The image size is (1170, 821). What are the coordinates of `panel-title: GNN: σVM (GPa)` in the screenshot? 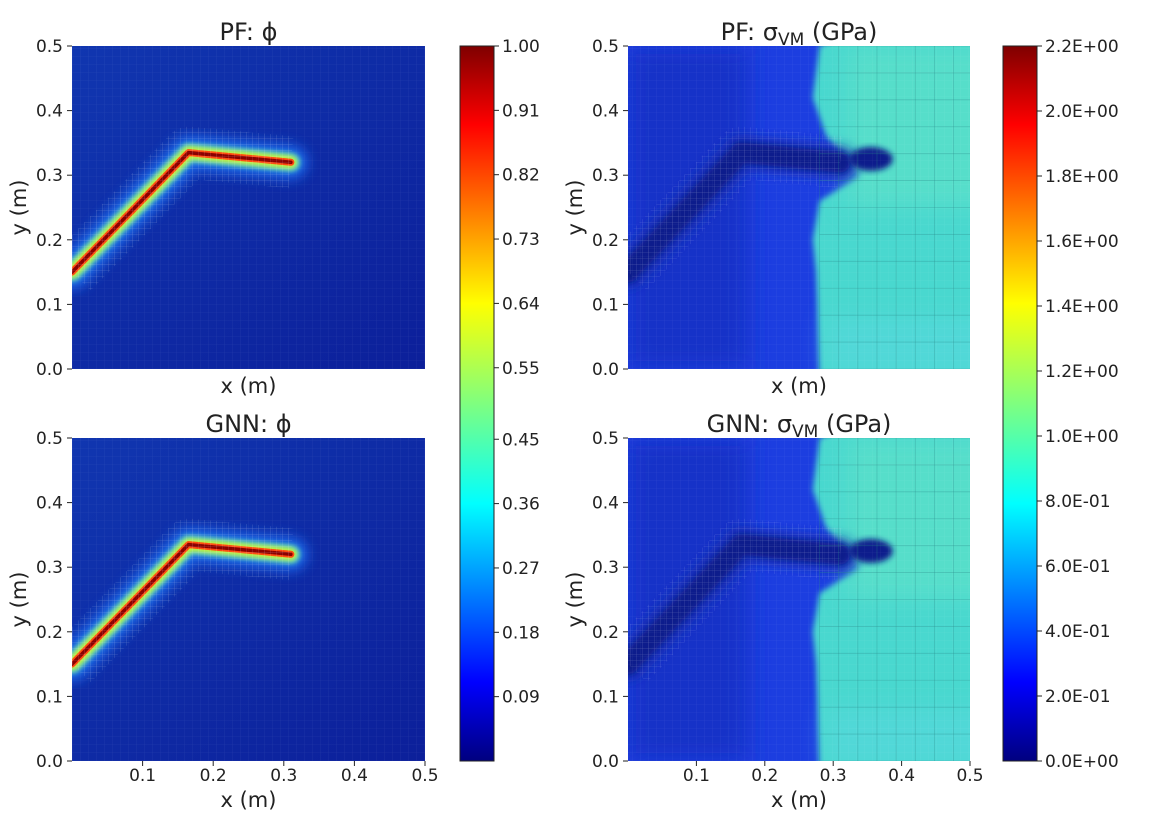 It's located at (799, 426).